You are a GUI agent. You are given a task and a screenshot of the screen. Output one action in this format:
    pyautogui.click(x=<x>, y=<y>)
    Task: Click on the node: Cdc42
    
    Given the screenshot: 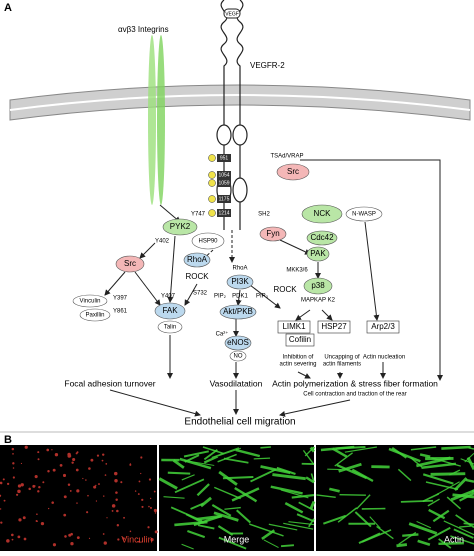 What is the action you would take?
    pyautogui.click(x=322, y=237)
    